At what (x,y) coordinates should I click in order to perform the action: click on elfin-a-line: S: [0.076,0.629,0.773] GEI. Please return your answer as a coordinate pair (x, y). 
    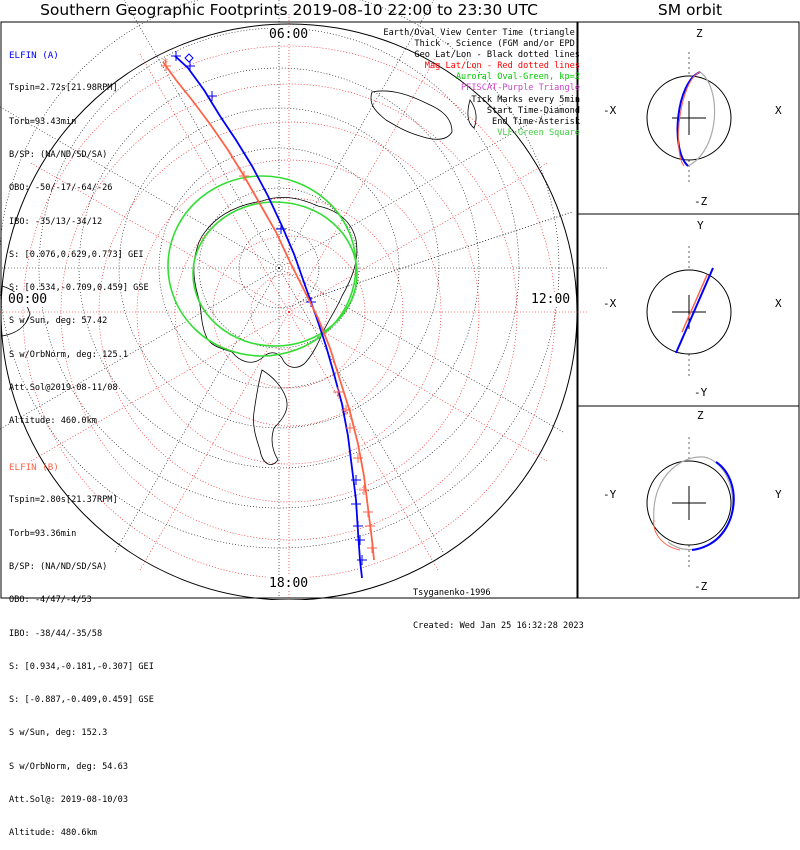
    Looking at the image, I should click on (76, 254).